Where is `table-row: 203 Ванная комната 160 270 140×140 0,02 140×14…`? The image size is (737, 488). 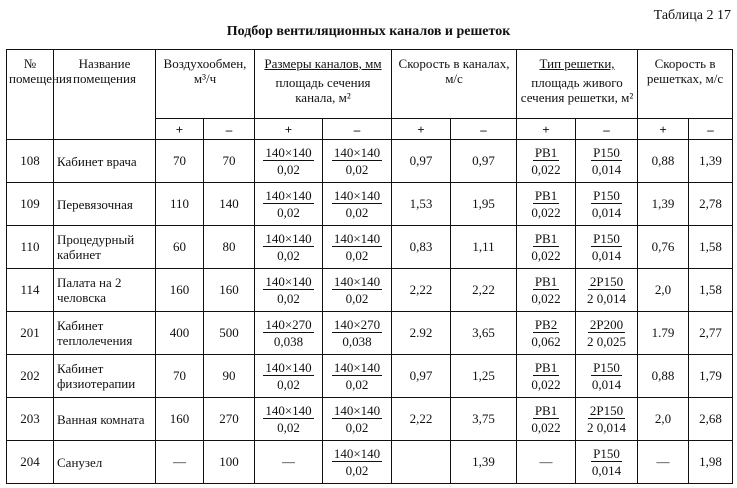 table-row: 203 Ванная комната 160 270 140×140 0,02 140×14… is located at coordinates (370, 419).